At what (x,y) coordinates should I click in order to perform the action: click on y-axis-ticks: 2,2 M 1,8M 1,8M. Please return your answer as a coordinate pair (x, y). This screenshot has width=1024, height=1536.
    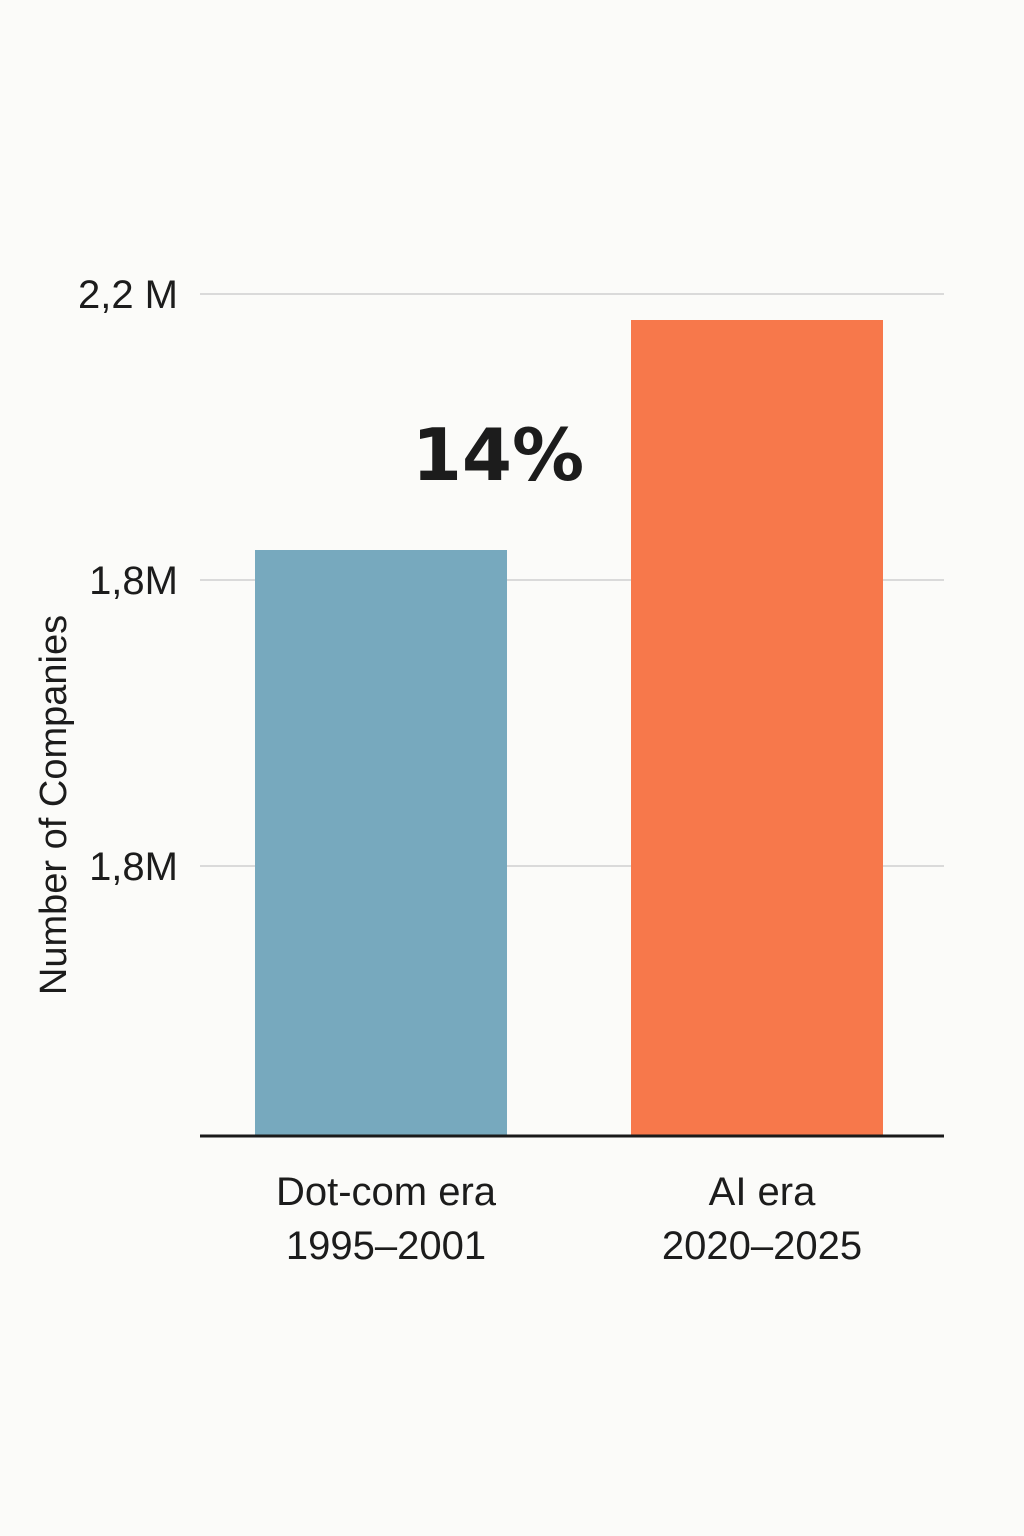
    Looking at the image, I should click on (128, 581).